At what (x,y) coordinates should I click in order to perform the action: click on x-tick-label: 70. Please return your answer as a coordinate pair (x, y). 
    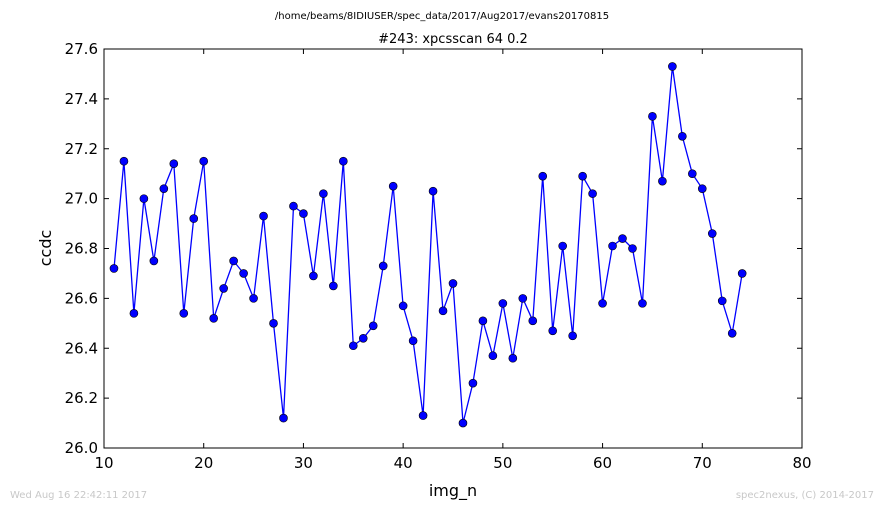
    Looking at the image, I should click on (702, 463).